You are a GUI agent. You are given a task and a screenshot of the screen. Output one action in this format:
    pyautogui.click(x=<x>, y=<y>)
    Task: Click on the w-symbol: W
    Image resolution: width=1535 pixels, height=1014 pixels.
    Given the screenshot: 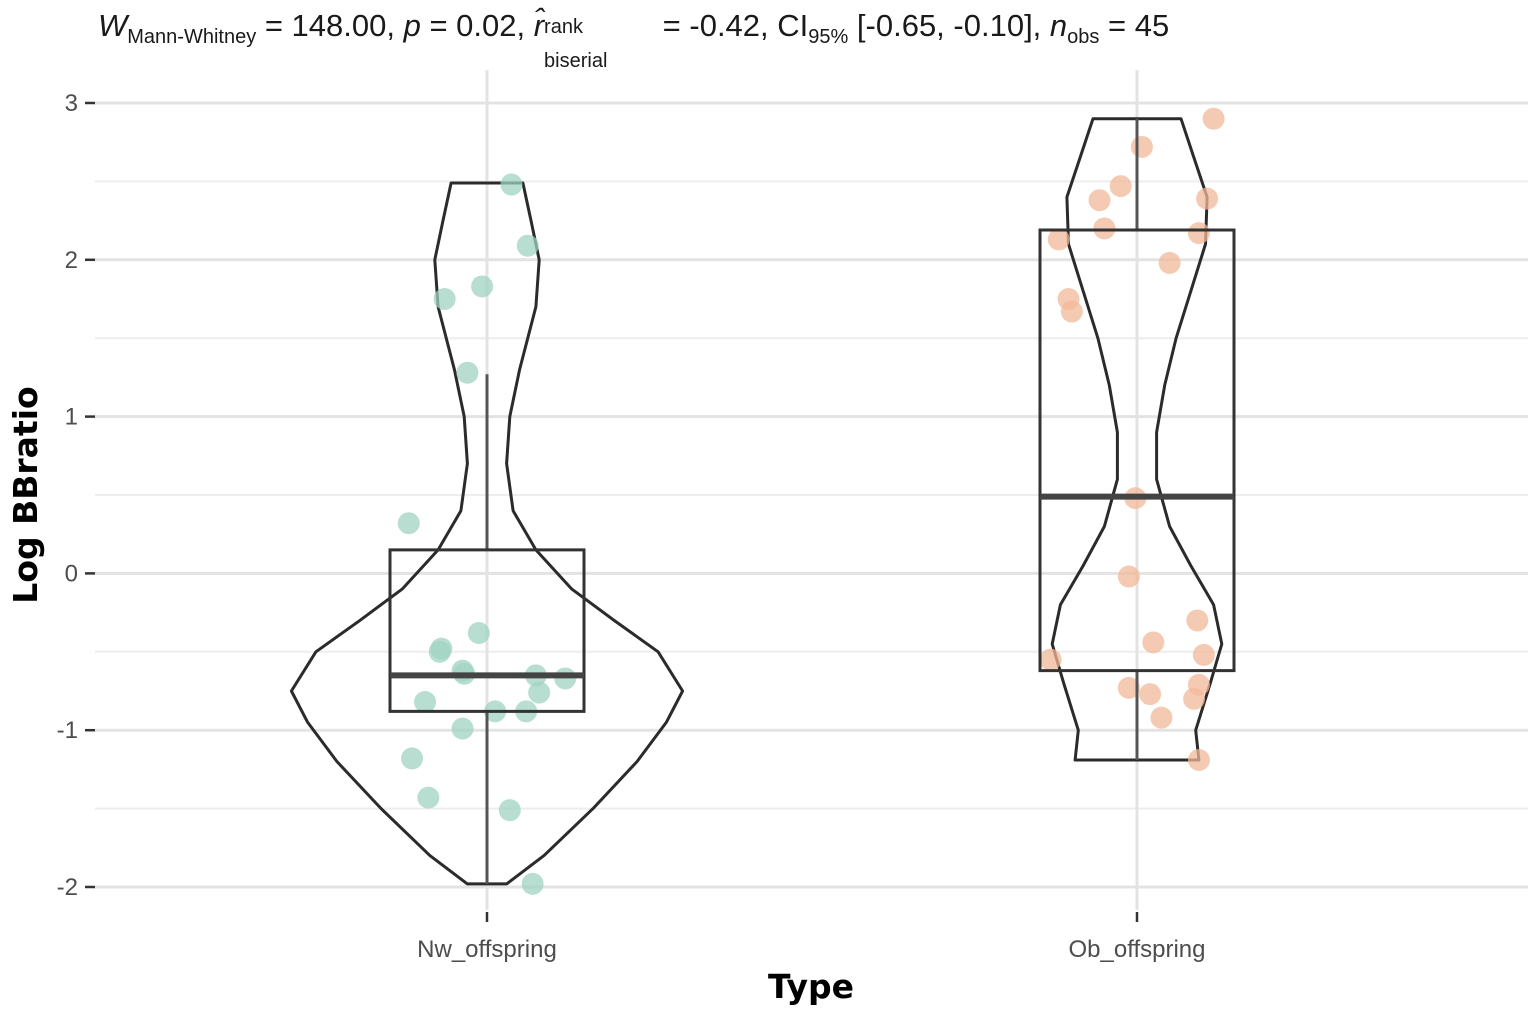 What is the action you would take?
    pyautogui.click(x=113, y=25)
    